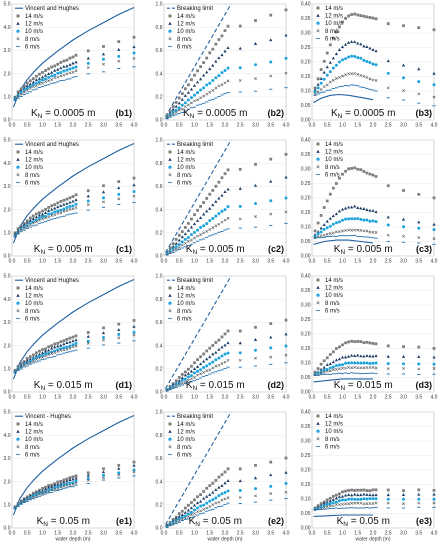  I want to click on roughness-label-d3: KN = 0.015 m, so click(363, 386).